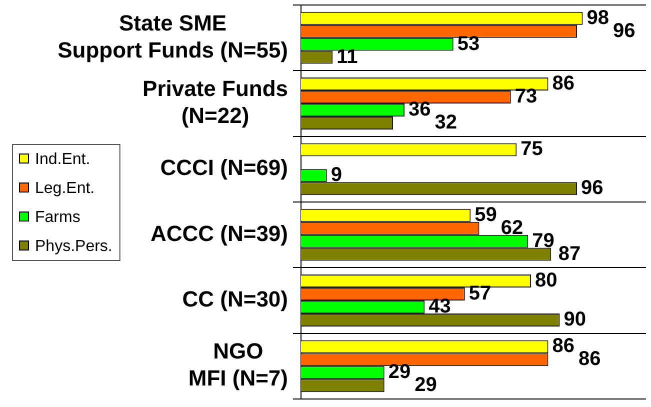 The height and width of the screenshot is (407, 651). I want to click on data-label: 80, so click(546, 281).